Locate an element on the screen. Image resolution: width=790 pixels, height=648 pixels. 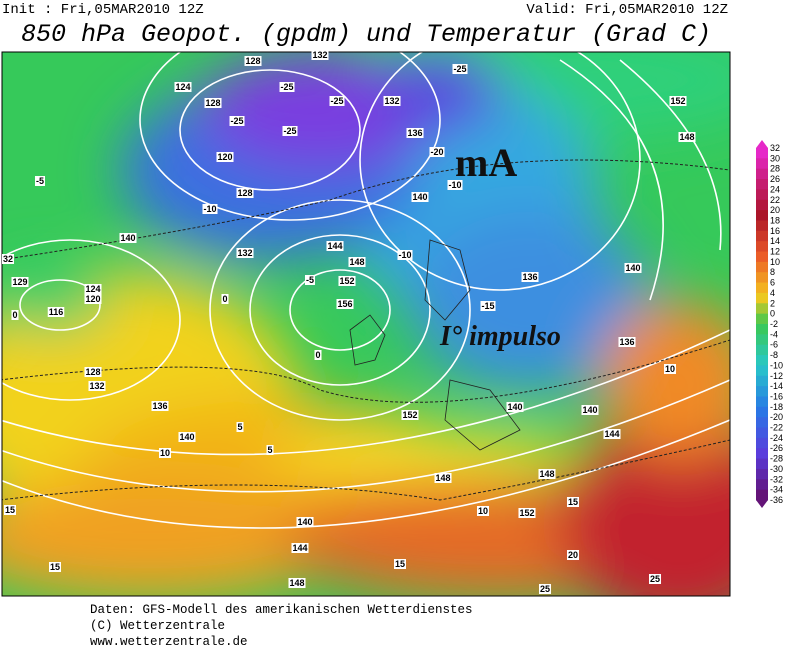
contour-label: 129 is located at coordinates (19, 282).